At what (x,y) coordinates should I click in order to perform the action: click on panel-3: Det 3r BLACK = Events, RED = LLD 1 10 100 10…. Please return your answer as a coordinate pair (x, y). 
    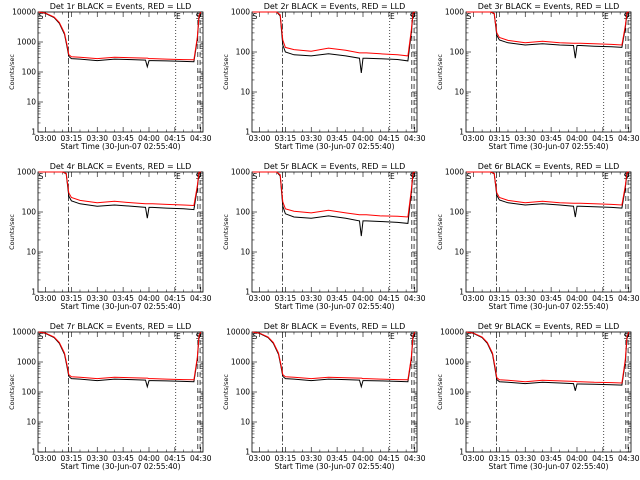
    Looking at the image, I should click on (538, 76).